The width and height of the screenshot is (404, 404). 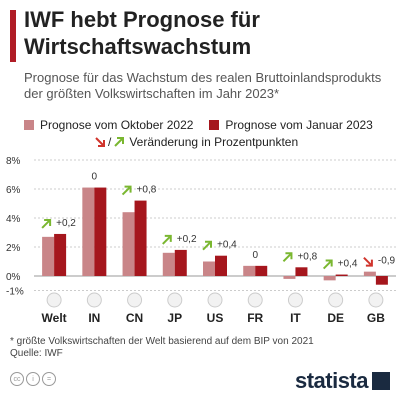 I want to click on category-label: FR, so click(x=255, y=318).